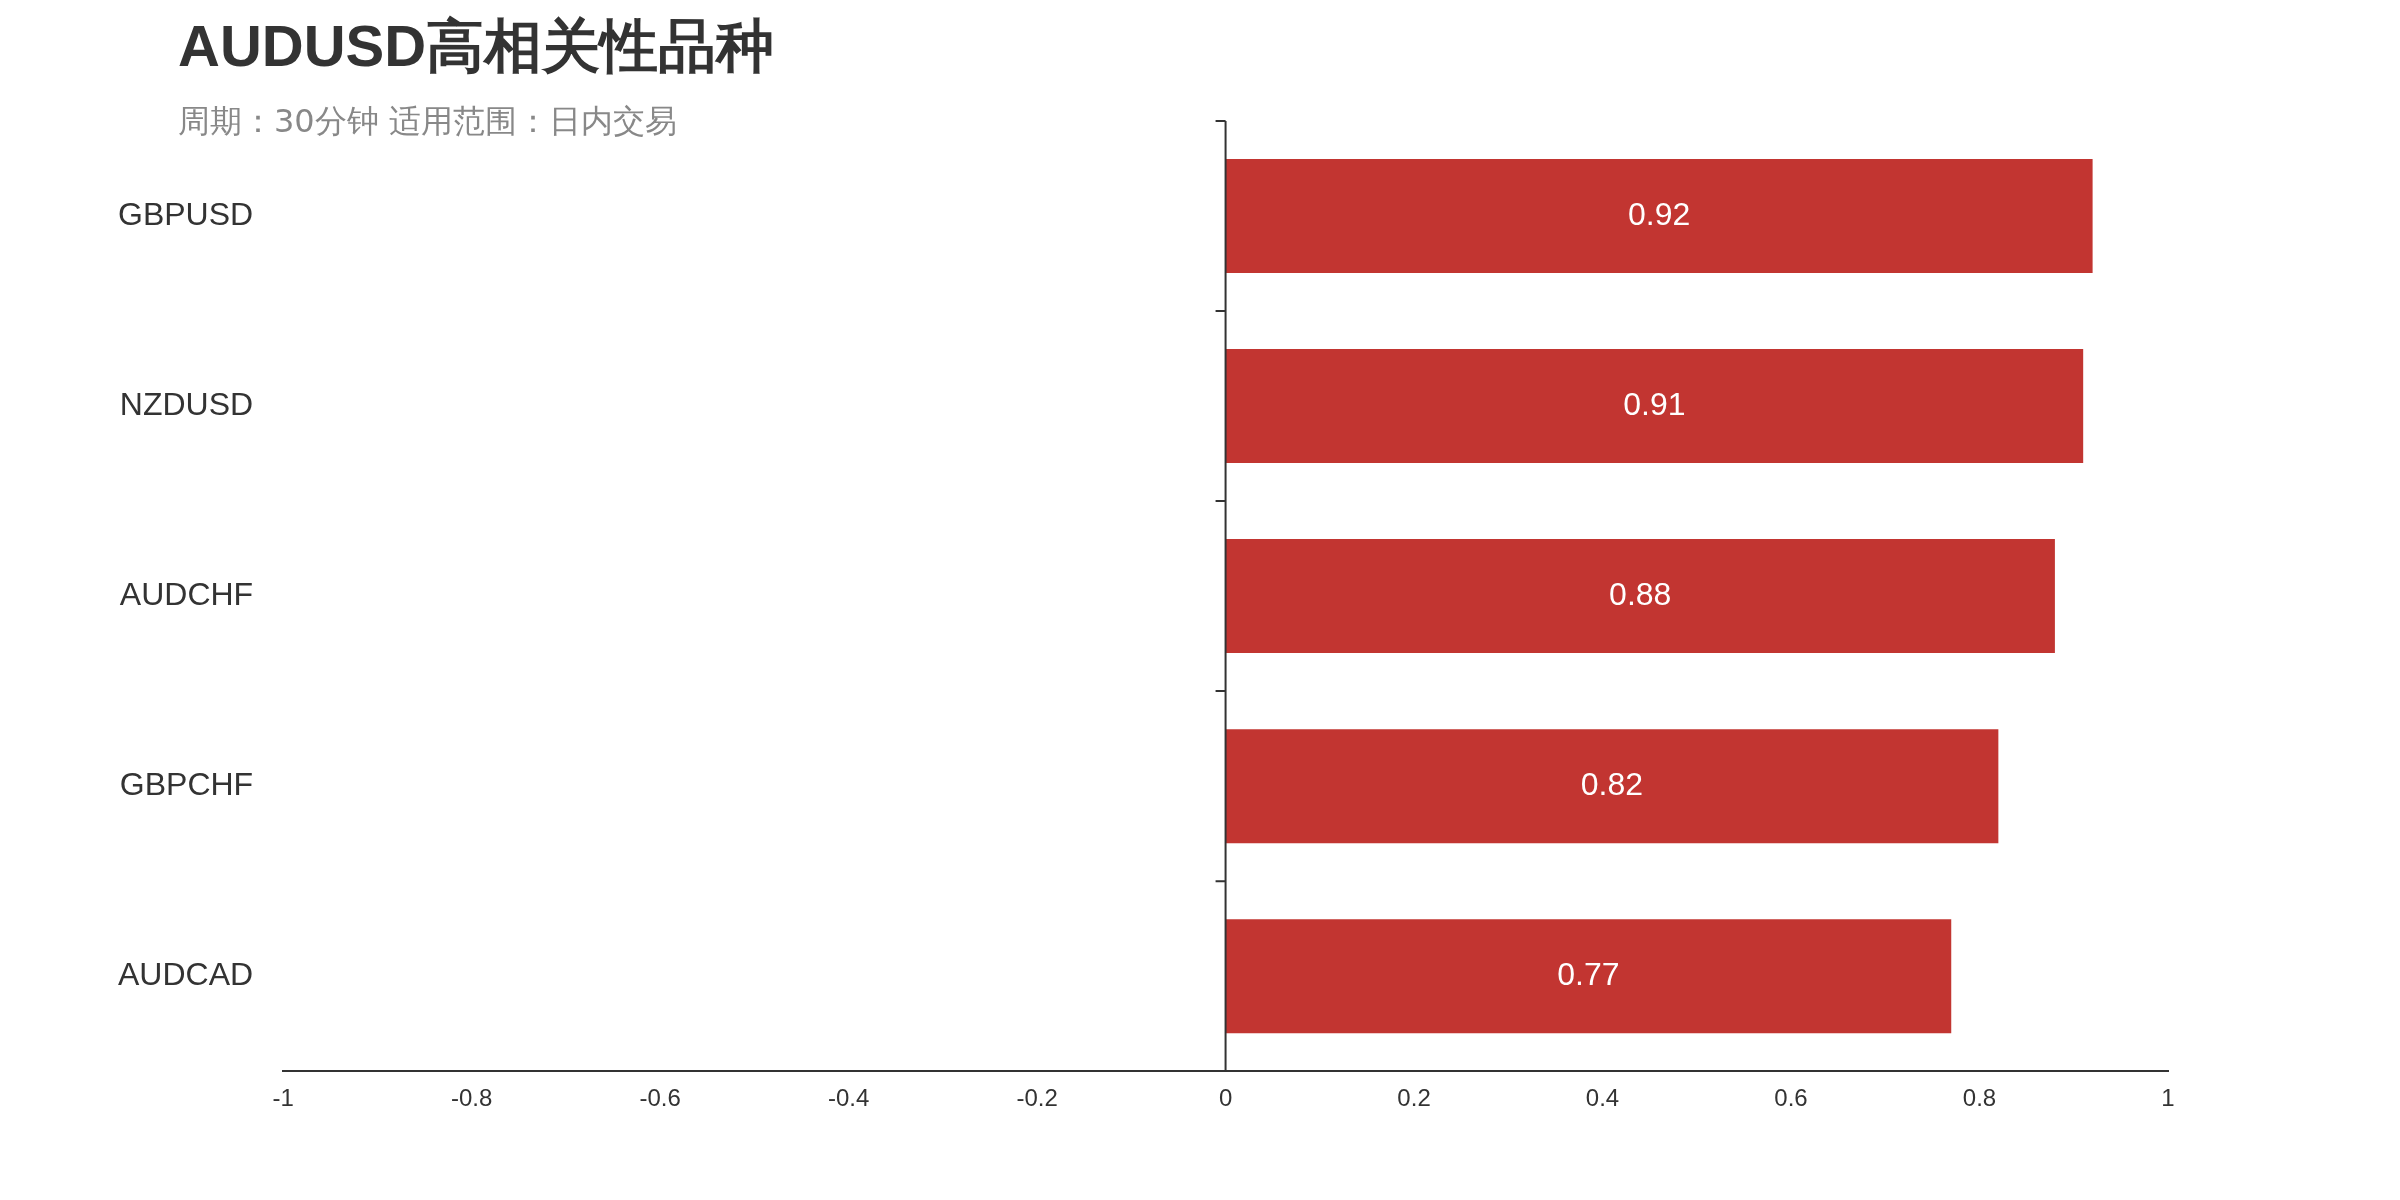 This screenshot has width=2400, height=1200. I want to click on chart-subtitle: 周期：30分钟 适用范围：日内交易, so click(428, 121).